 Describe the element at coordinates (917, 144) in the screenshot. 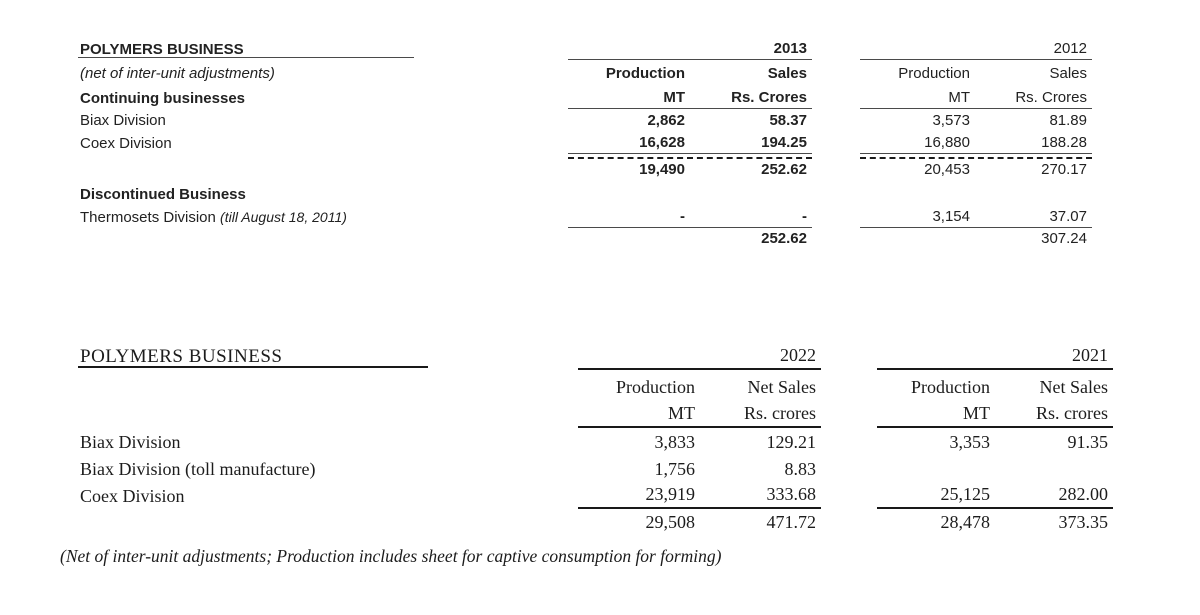

I see `production-value-2012: 16,880` at that location.